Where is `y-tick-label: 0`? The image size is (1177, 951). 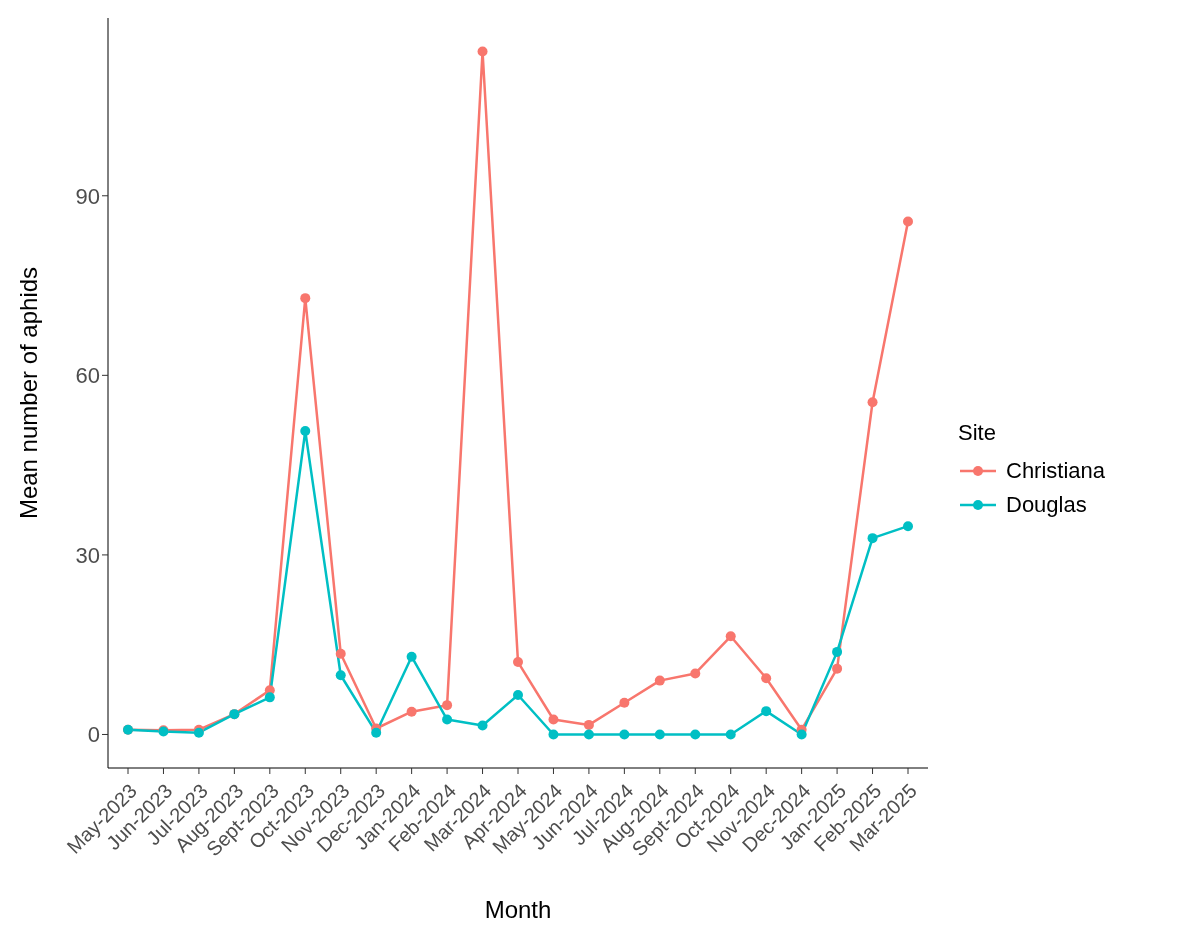
y-tick-label: 0 is located at coordinates (93, 735).